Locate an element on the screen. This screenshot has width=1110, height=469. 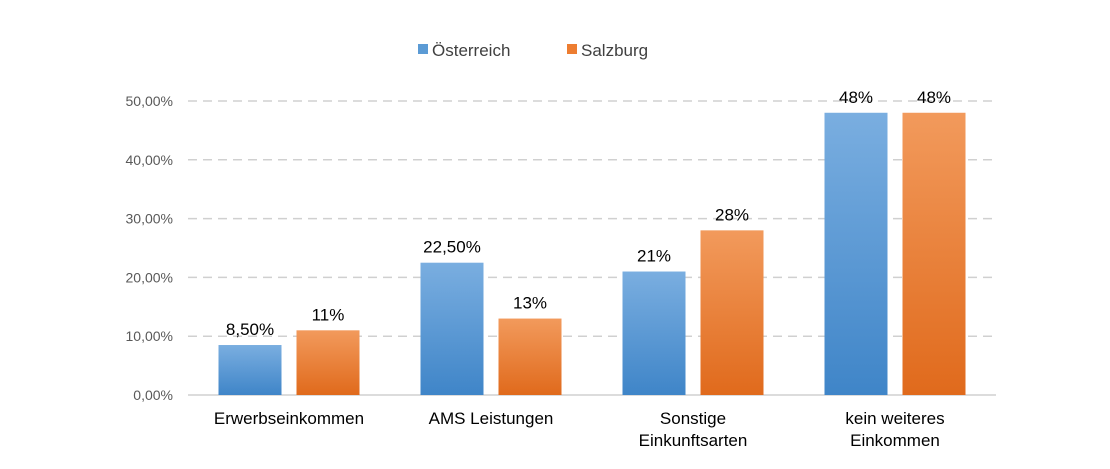
data-label: 13% is located at coordinates (530, 303).